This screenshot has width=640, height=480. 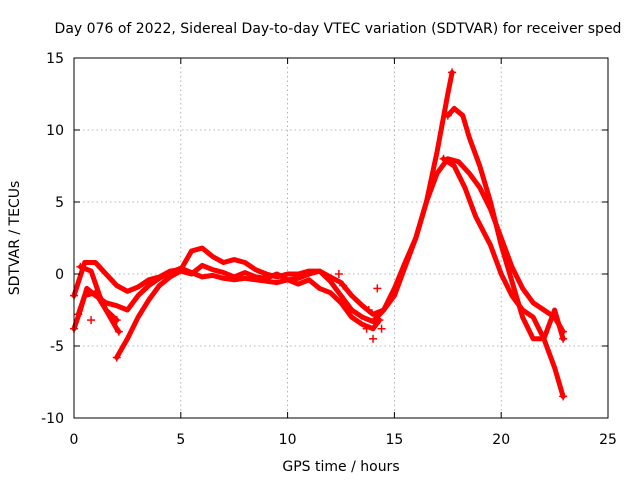 I want to click on y-axis-label: SDTVAR / TECUs, so click(x=15, y=238).